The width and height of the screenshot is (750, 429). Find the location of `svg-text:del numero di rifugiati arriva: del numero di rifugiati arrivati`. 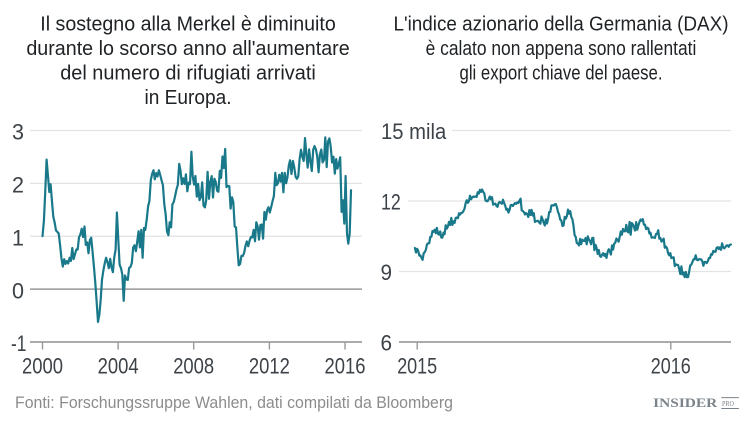

svg-text:del numero di rifugiati arriva: del numero di rifugiati arrivati is located at coordinates (188, 74).